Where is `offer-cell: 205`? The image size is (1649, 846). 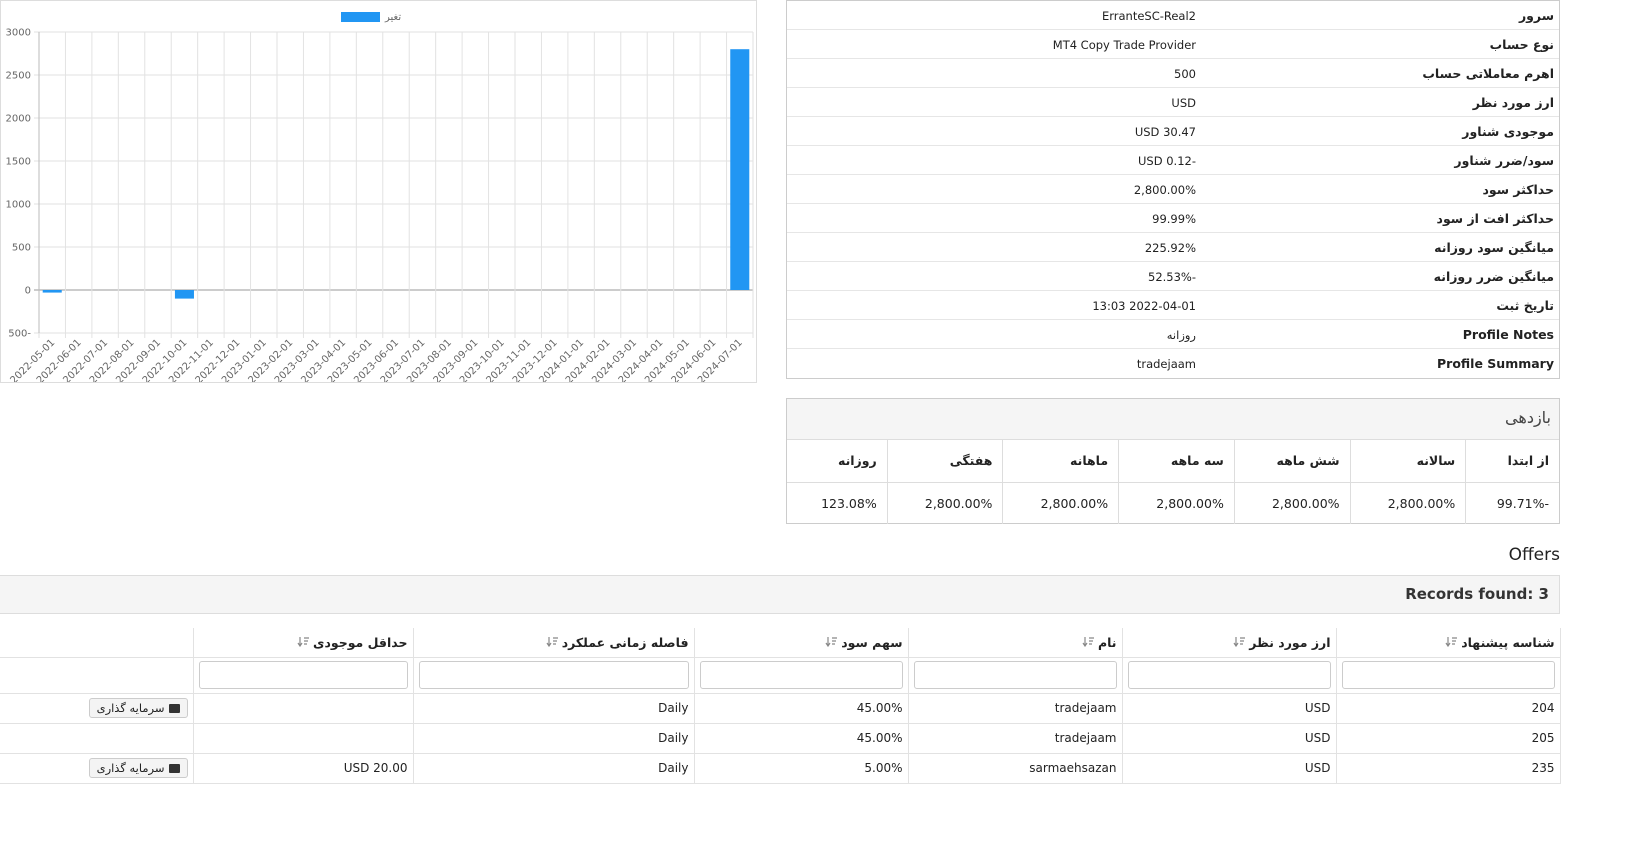
offer-cell: 205 is located at coordinates (1448, 738).